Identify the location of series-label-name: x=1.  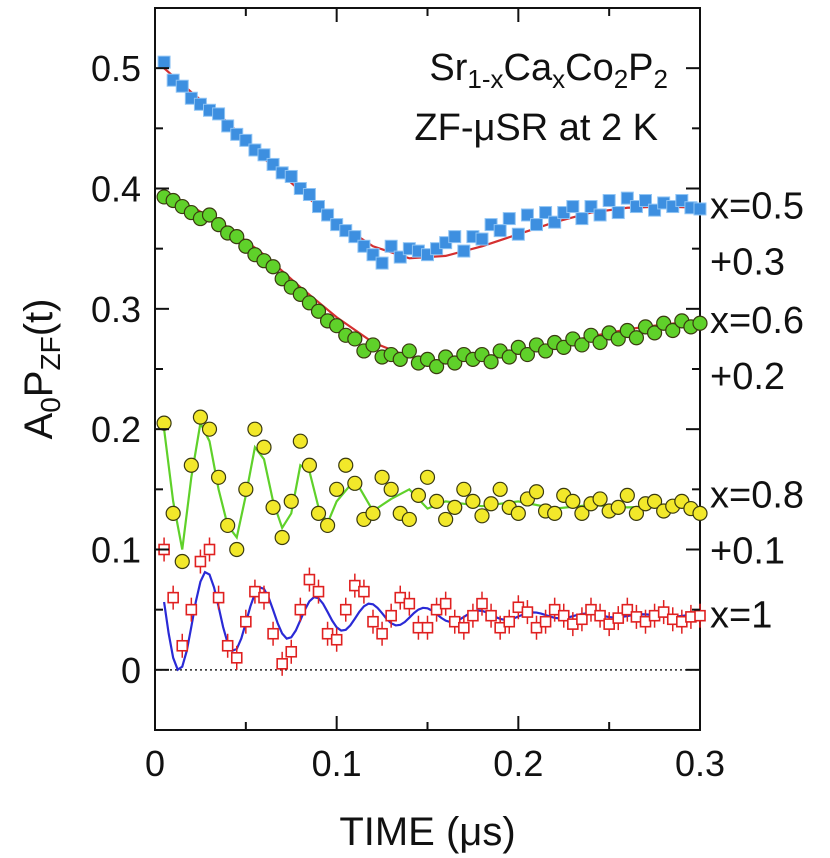
(741, 616).